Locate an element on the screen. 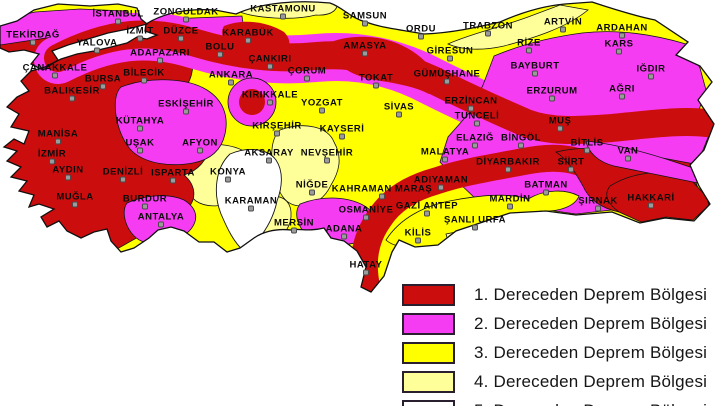 The image size is (720, 406). city-label: AFYON is located at coordinates (200, 143).